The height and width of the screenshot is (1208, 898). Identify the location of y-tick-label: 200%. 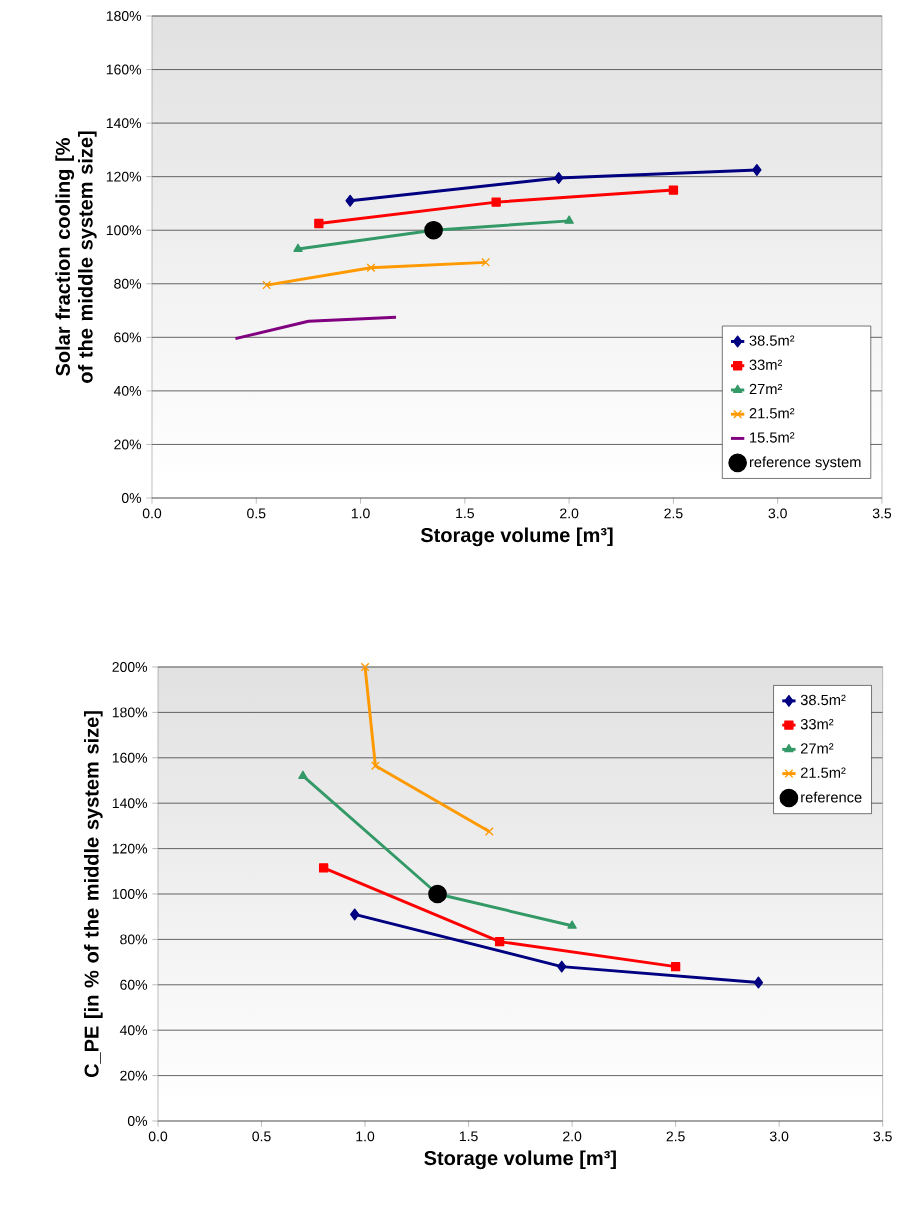
(130, 667).